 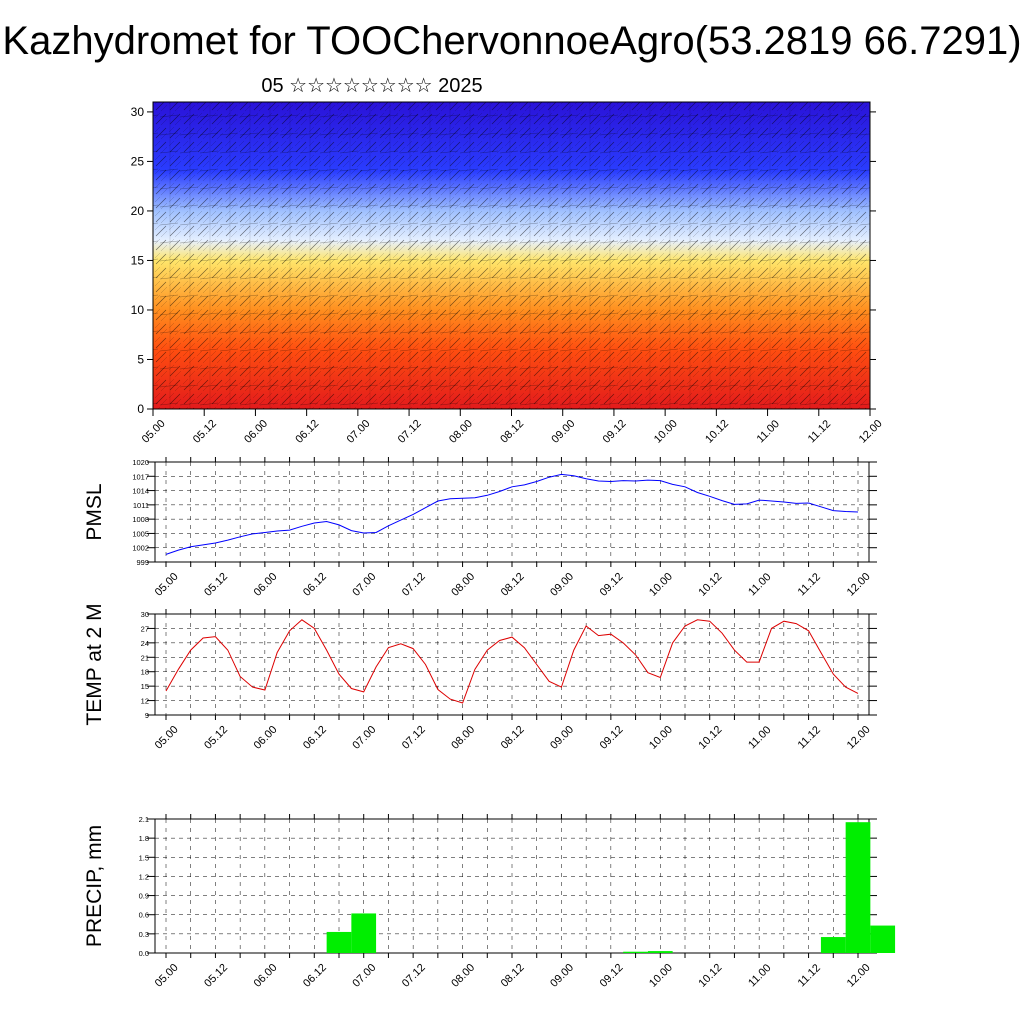 What do you see at coordinates (144, 953) in the screenshot?
I see `y-tick-label: 0.0` at bounding box center [144, 953].